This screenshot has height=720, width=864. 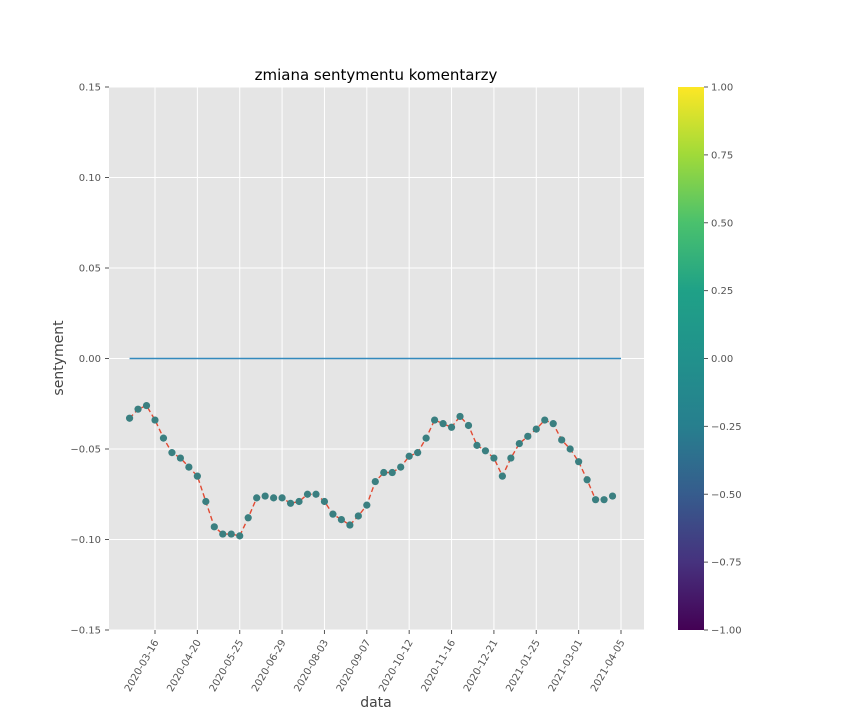 I want to click on colorbar, so click(x=691, y=358).